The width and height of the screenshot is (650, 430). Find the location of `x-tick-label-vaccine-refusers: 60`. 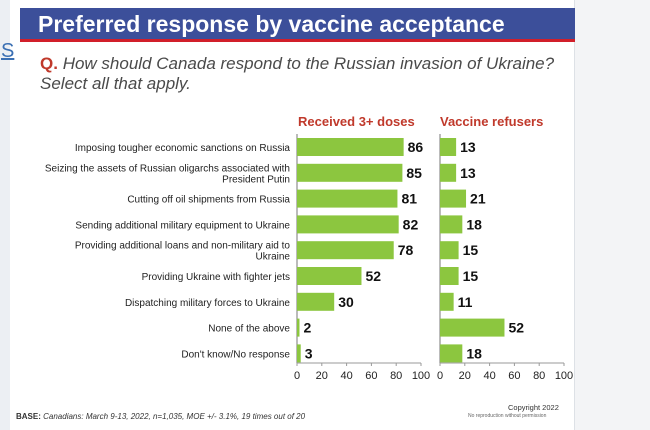

x-tick-label-vaccine-refusers: 60 is located at coordinates (514, 376).